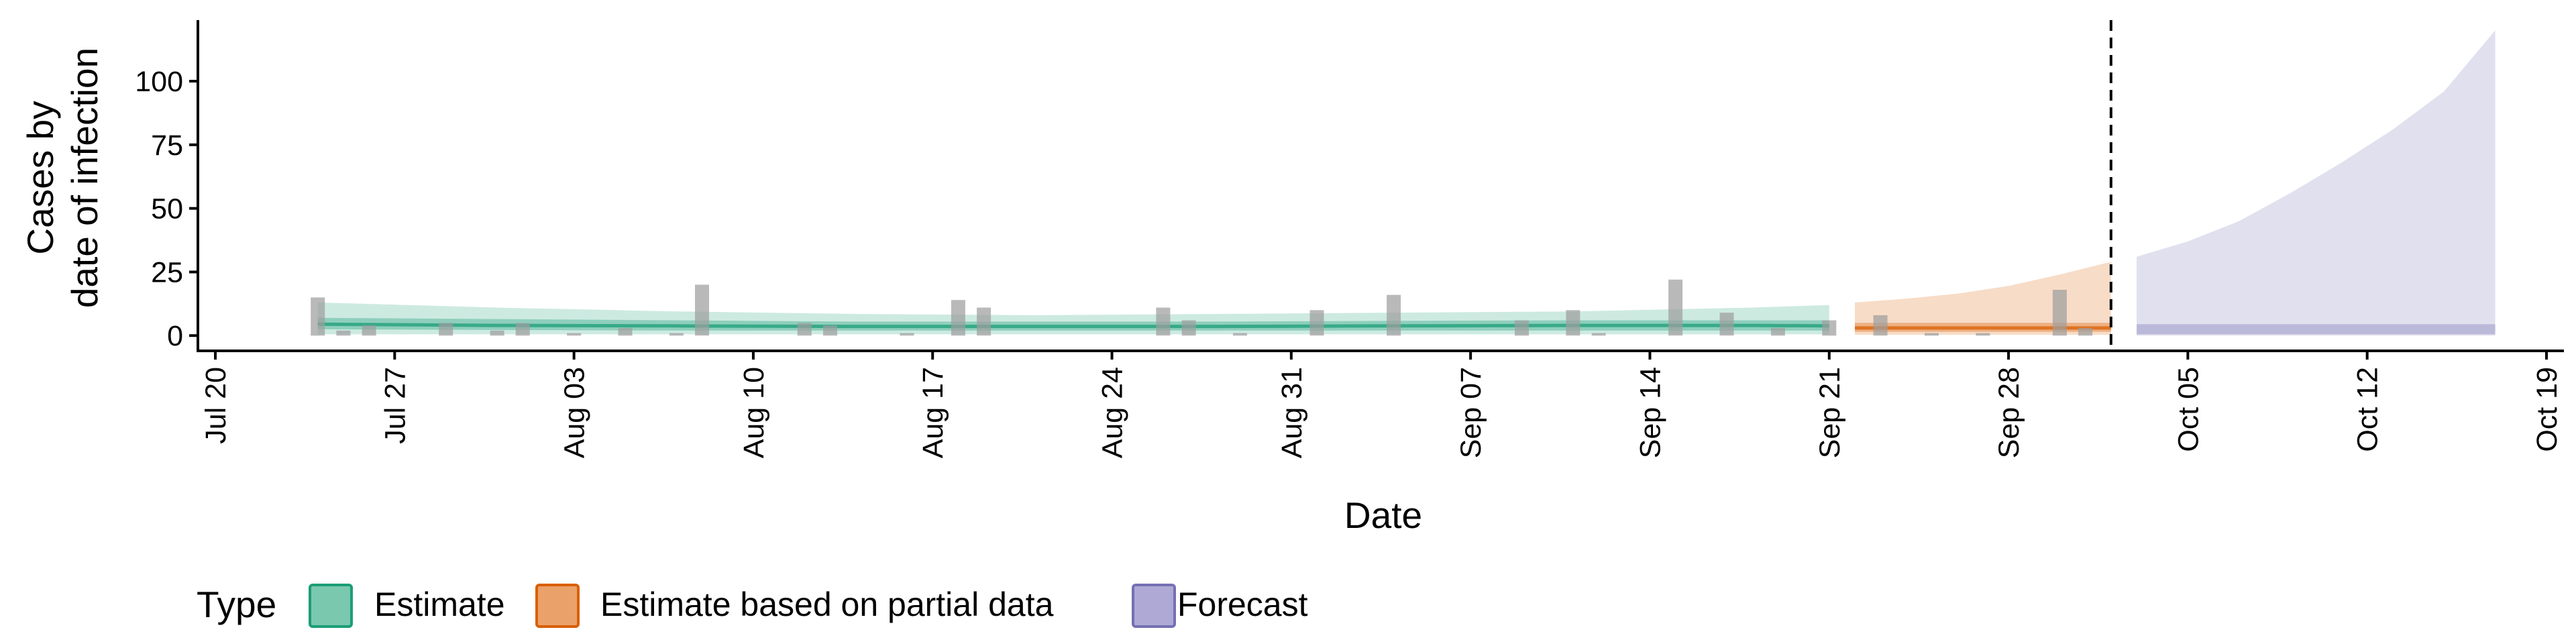 The image size is (2576, 644). I want to click on x-tick-label: Aug 03, so click(575, 412).